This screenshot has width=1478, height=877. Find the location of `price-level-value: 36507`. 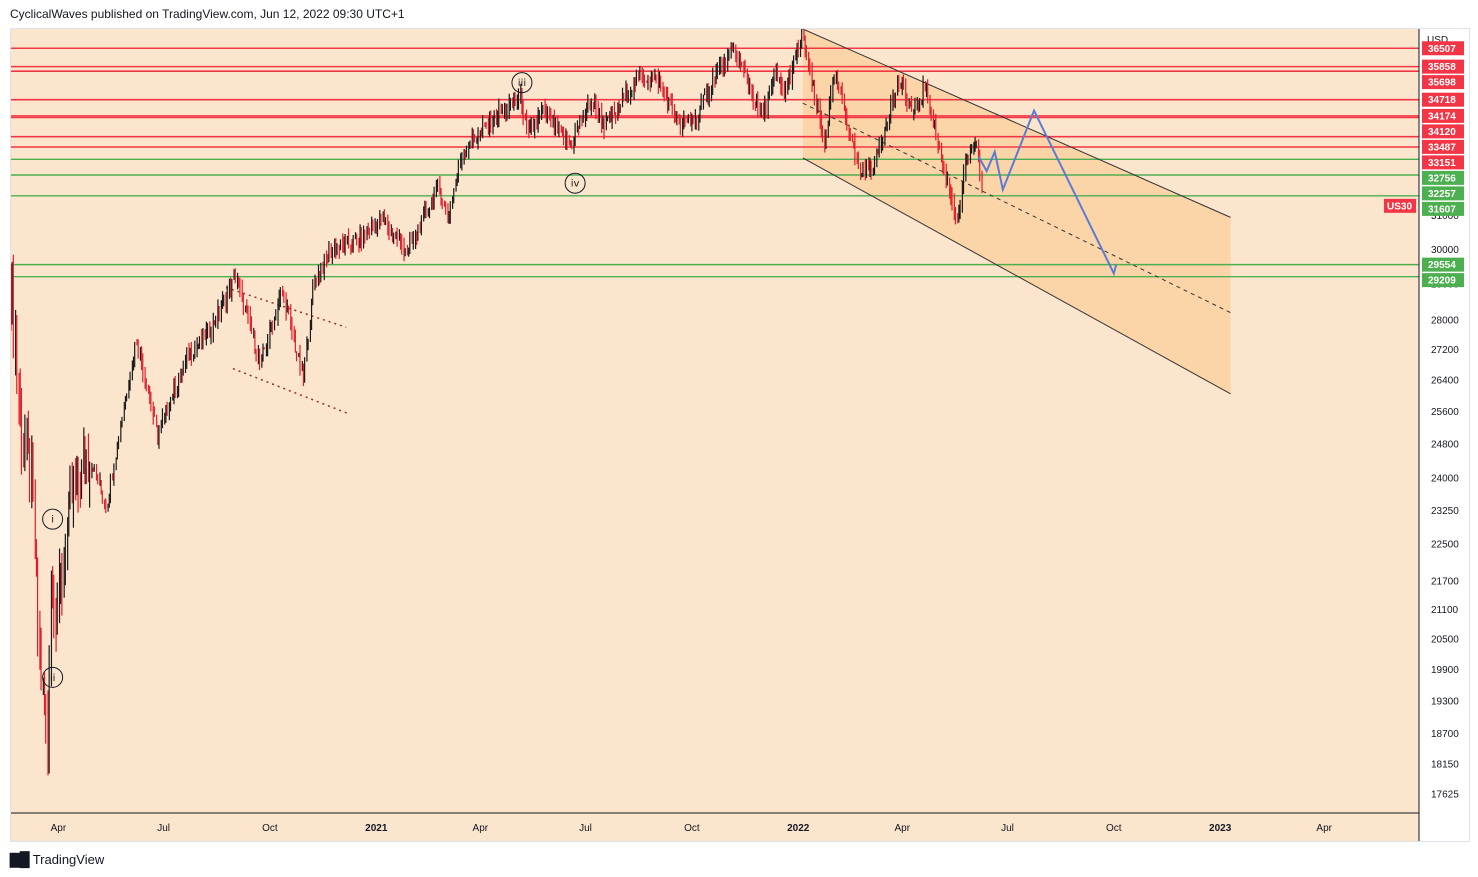

price-level-value: 36507 is located at coordinates (1442, 49).